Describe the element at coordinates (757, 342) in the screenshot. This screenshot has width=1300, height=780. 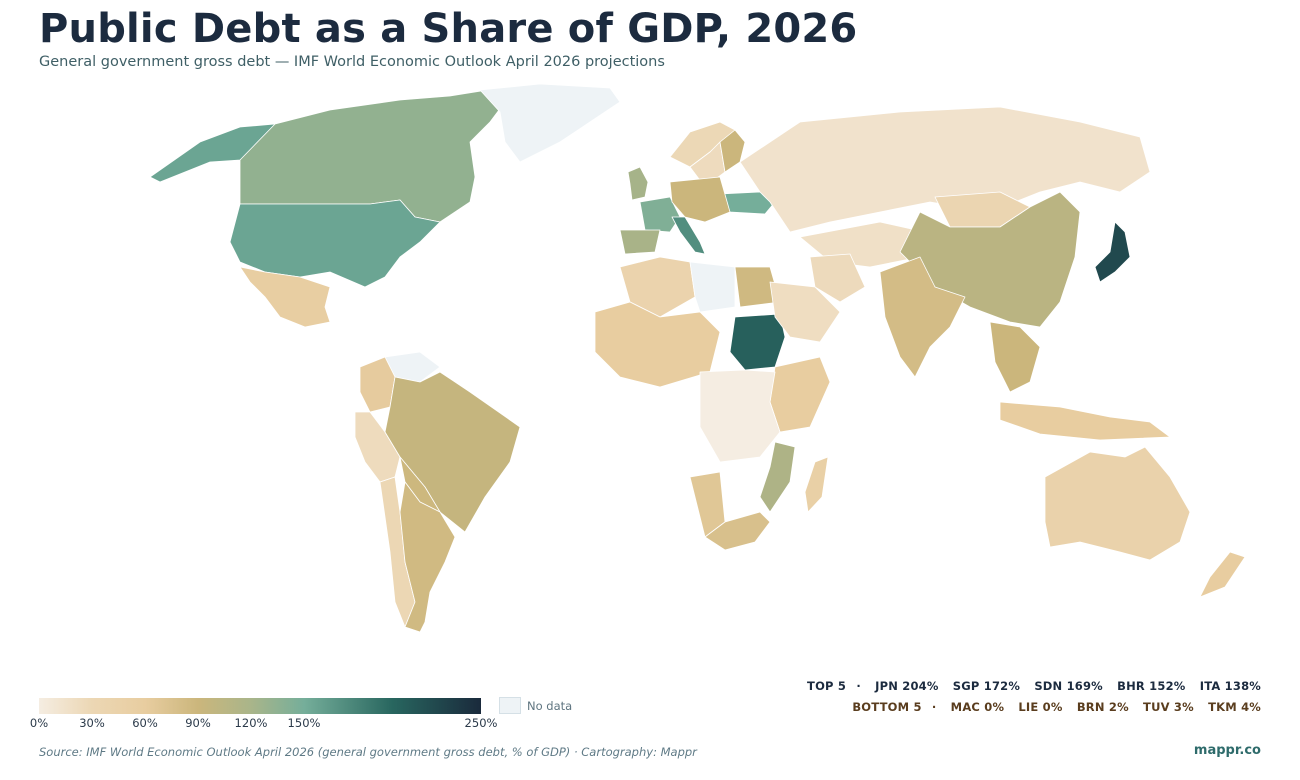
I see `region-sdn` at that location.